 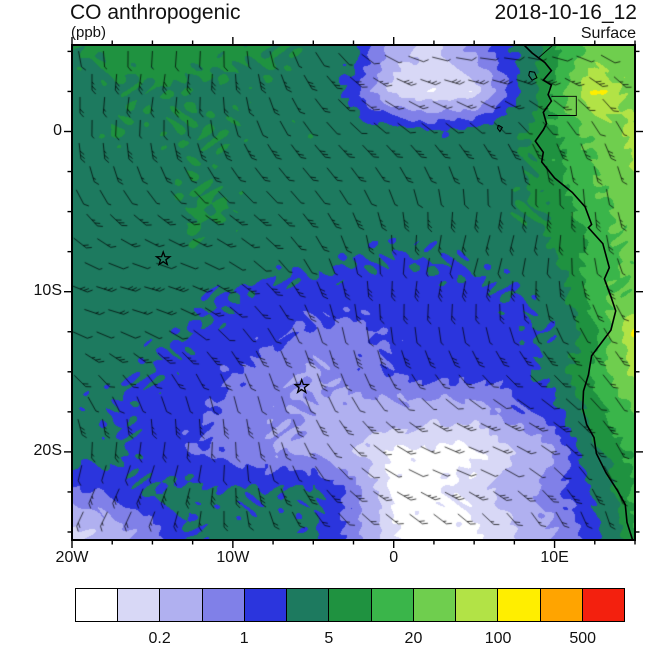 I want to click on level-label: Surface, so click(x=608, y=33).